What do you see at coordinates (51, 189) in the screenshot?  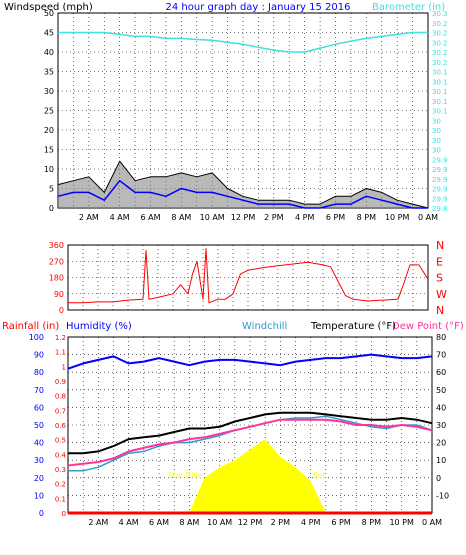 I see `wind-y-tick-label: 5` at bounding box center [51, 189].